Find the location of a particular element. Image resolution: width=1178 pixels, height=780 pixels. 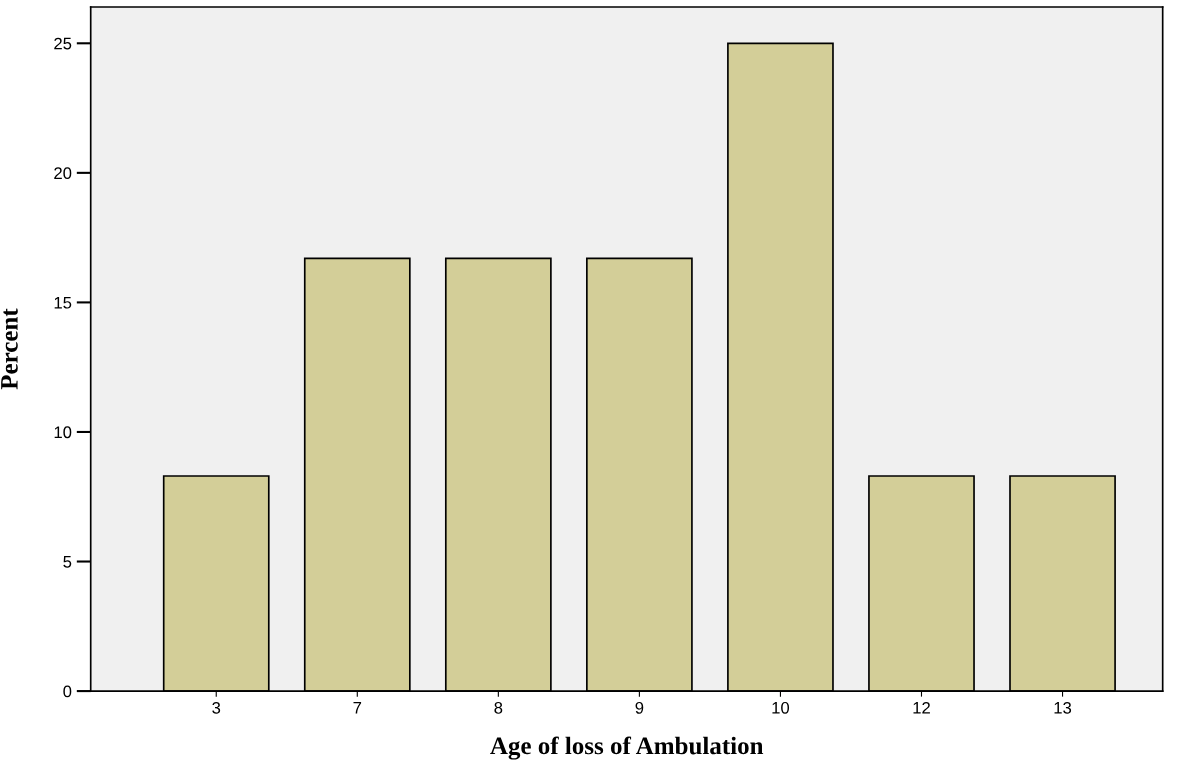

y-tick-label: 20 is located at coordinates (63, 173).